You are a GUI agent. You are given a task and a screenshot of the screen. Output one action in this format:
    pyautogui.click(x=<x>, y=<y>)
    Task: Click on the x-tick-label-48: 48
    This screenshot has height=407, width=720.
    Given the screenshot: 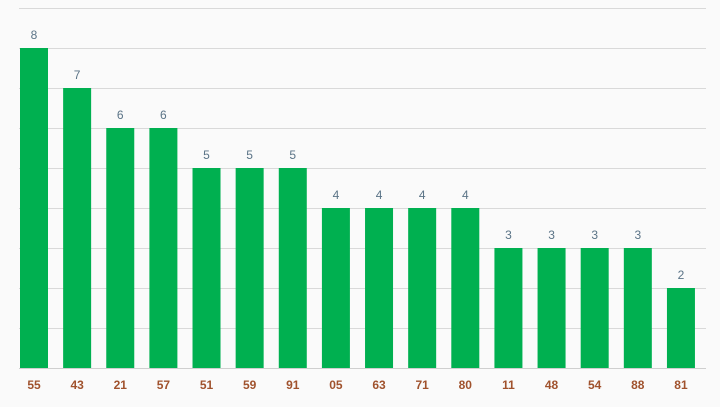 What is the action you would take?
    pyautogui.click(x=552, y=385)
    